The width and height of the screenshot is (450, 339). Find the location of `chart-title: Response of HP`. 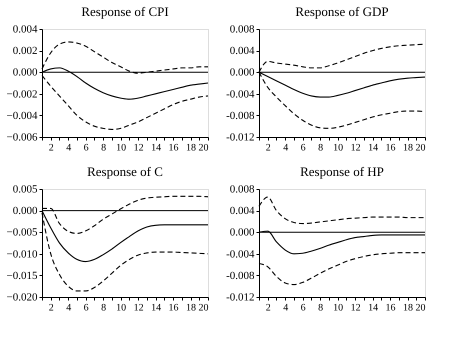

chart-title: Response of HP is located at coordinates (342, 171).